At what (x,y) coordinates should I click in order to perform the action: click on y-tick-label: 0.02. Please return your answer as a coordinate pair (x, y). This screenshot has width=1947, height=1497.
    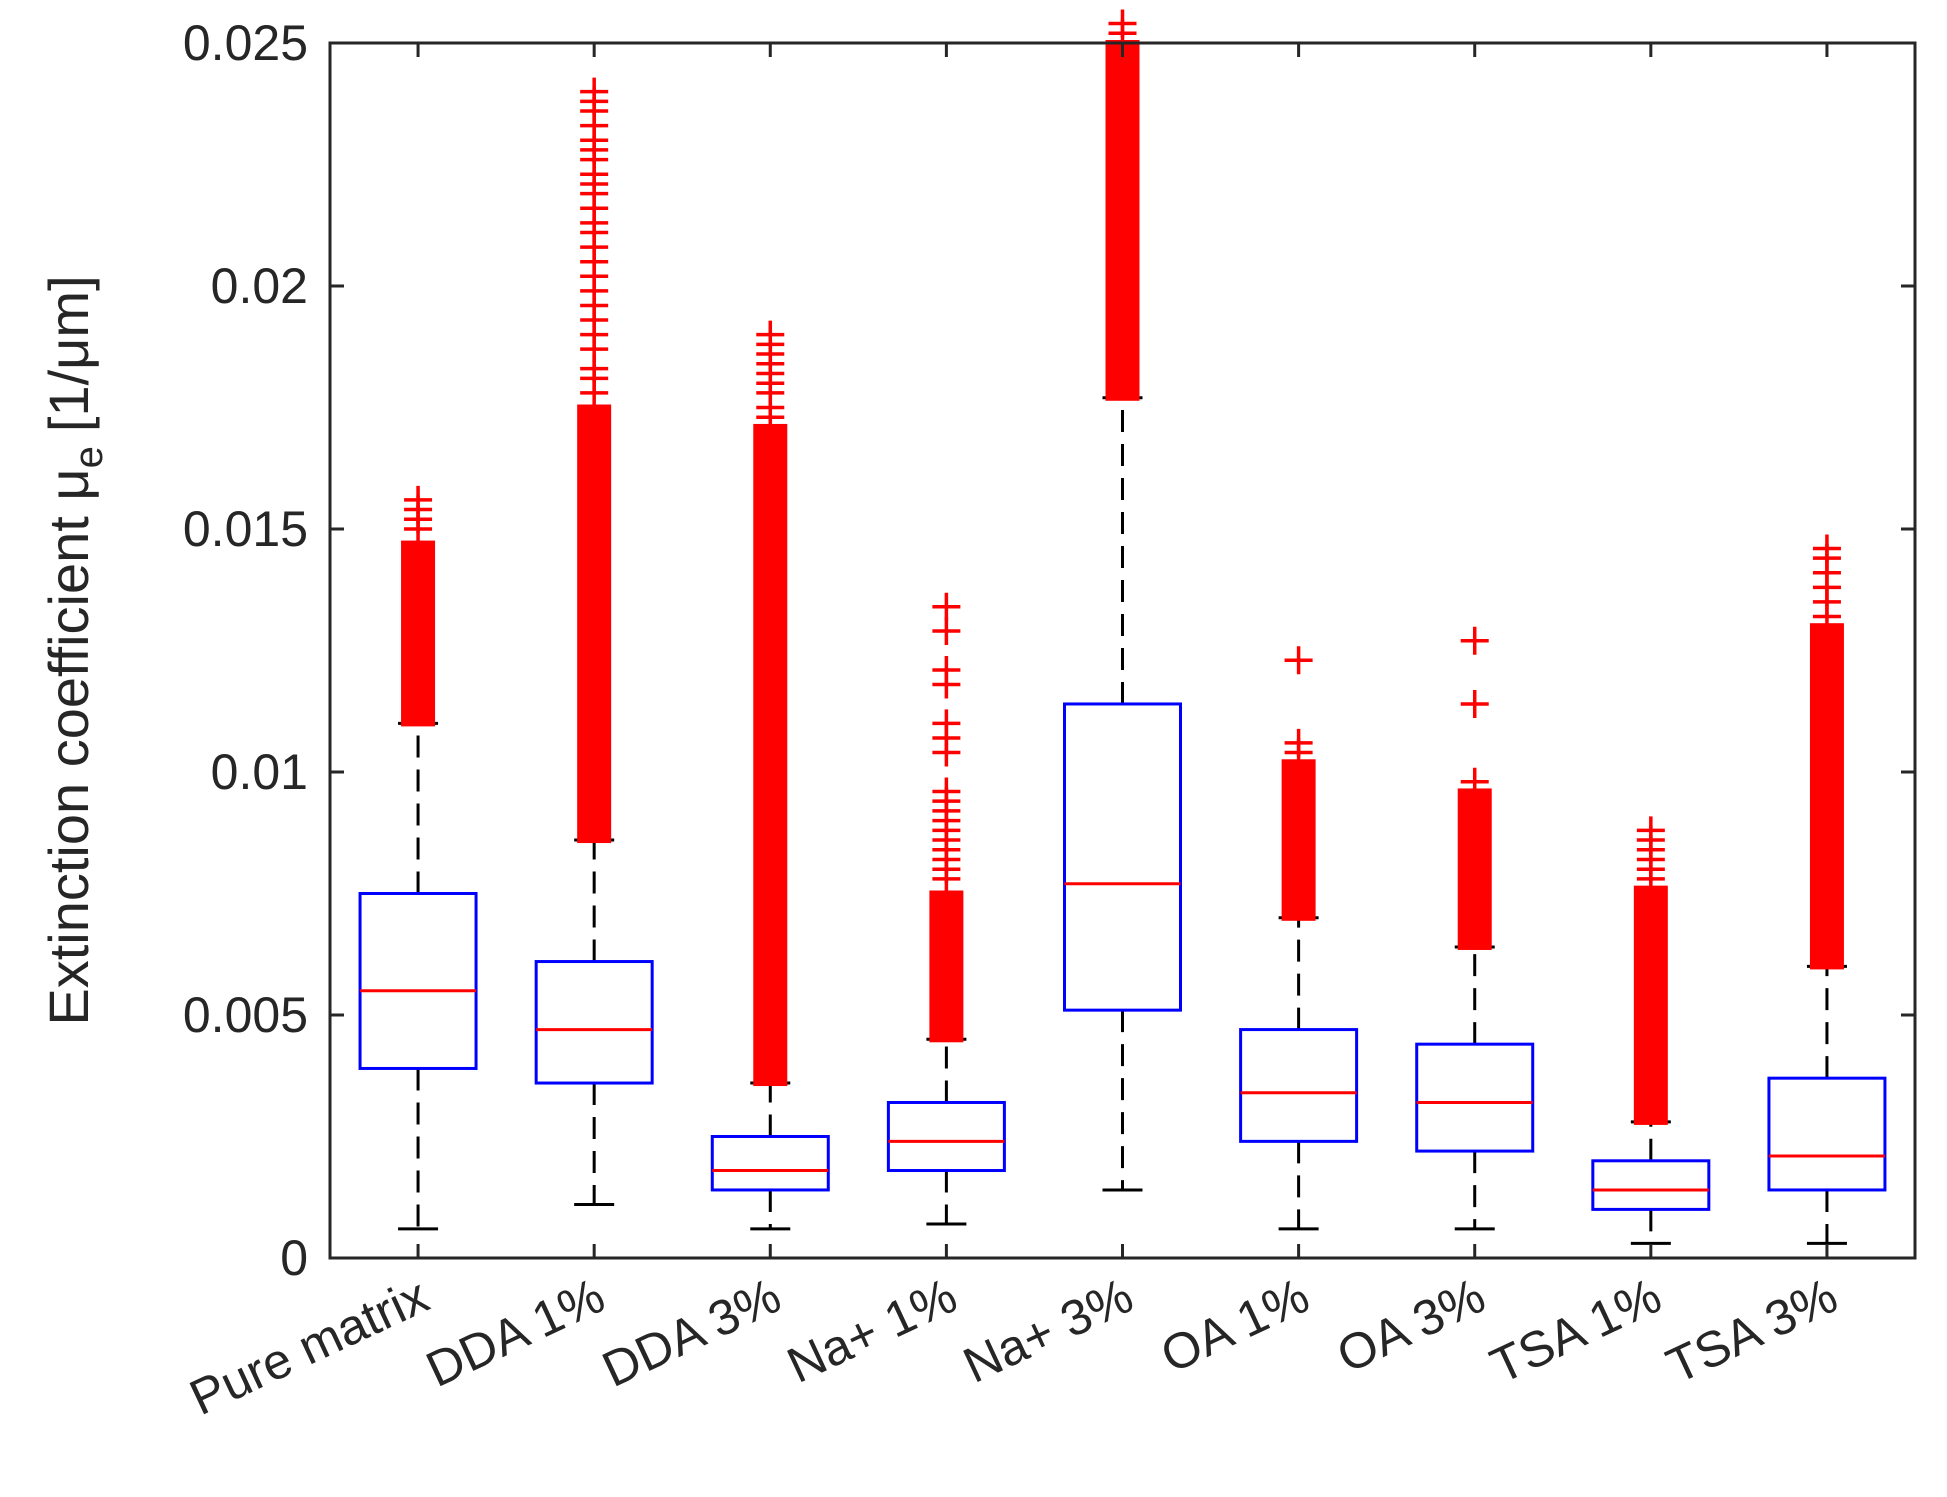
    Looking at the image, I should click on (259, 286).